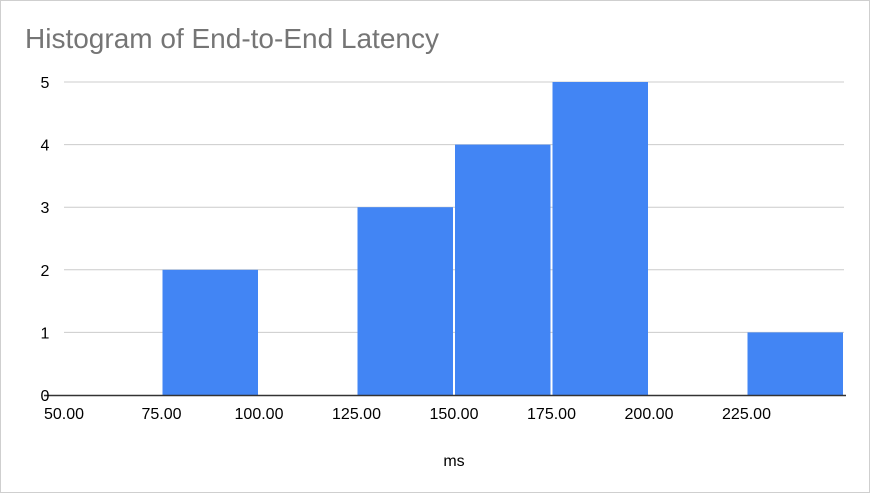 The height and width of the screenshot is (493, 870). What do you see at coordinates (259, 414) in the screenshot?
I see `x-tick-label: 100.00` at bounding box center [259, 414].